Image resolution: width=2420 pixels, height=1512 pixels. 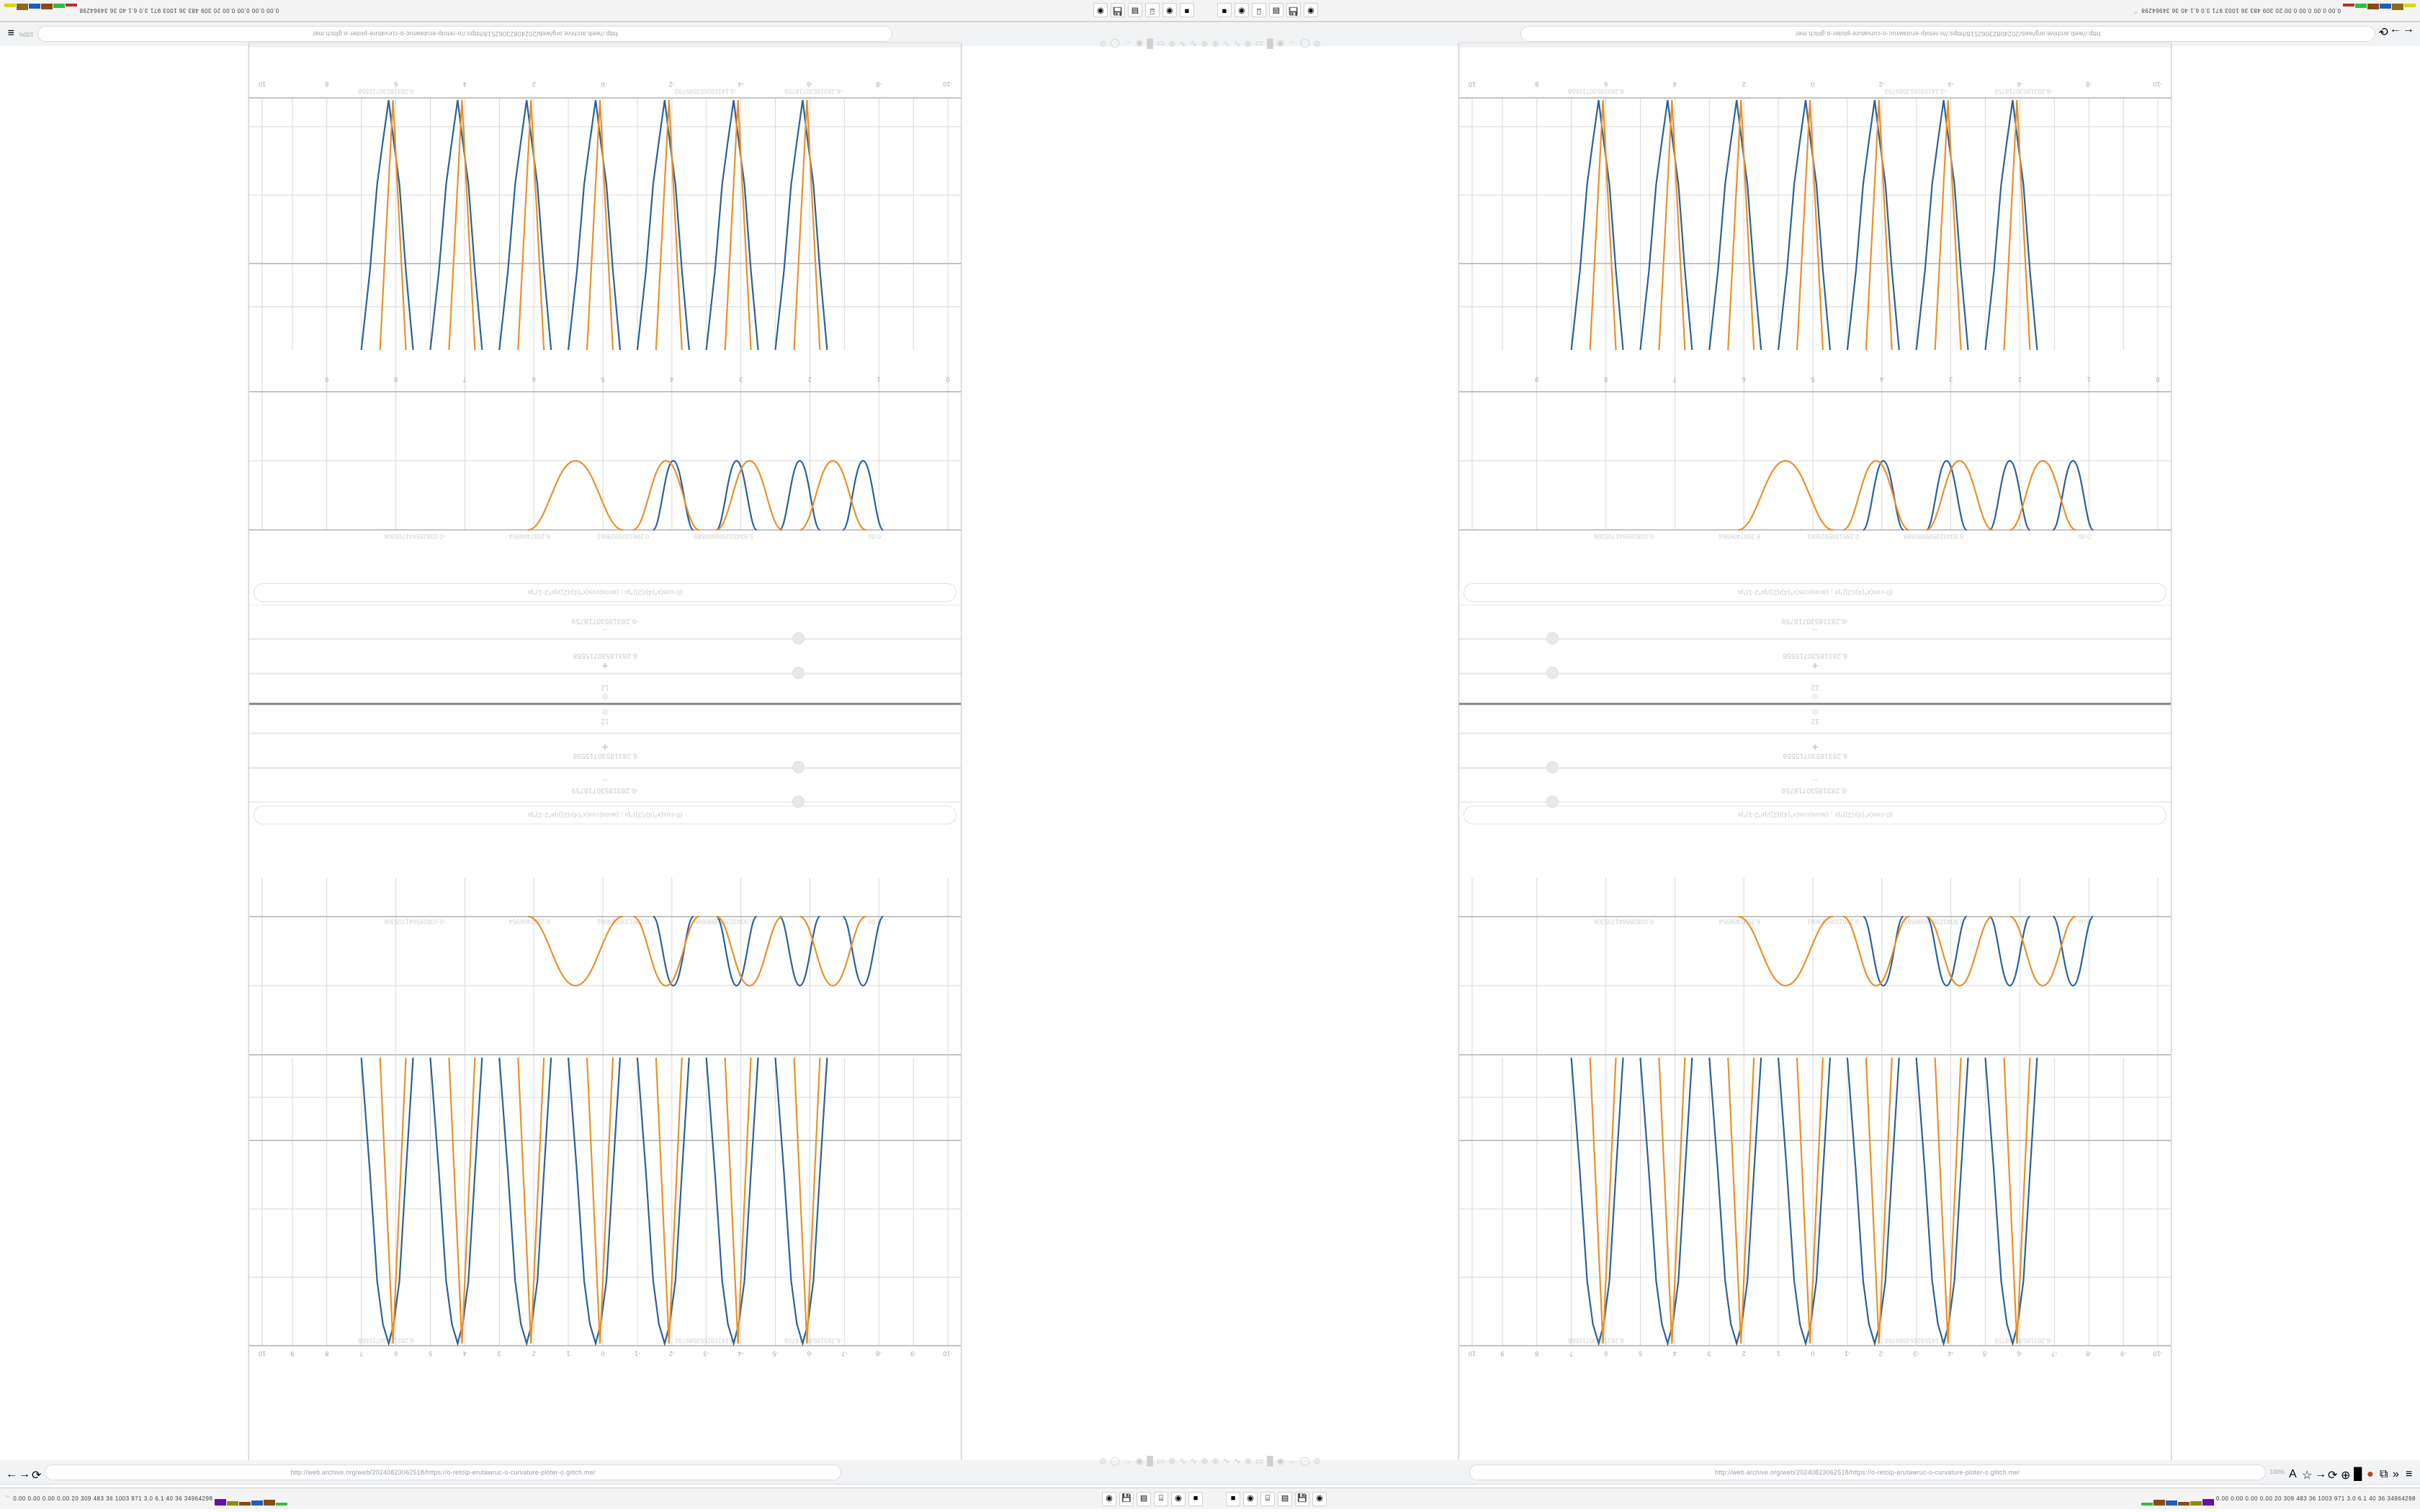 What do you see at coordinates (1815, 688) in the screenshot?
I see `right-slider-samples-mirror: ◎ 12` at bounding box center [1815, 688].